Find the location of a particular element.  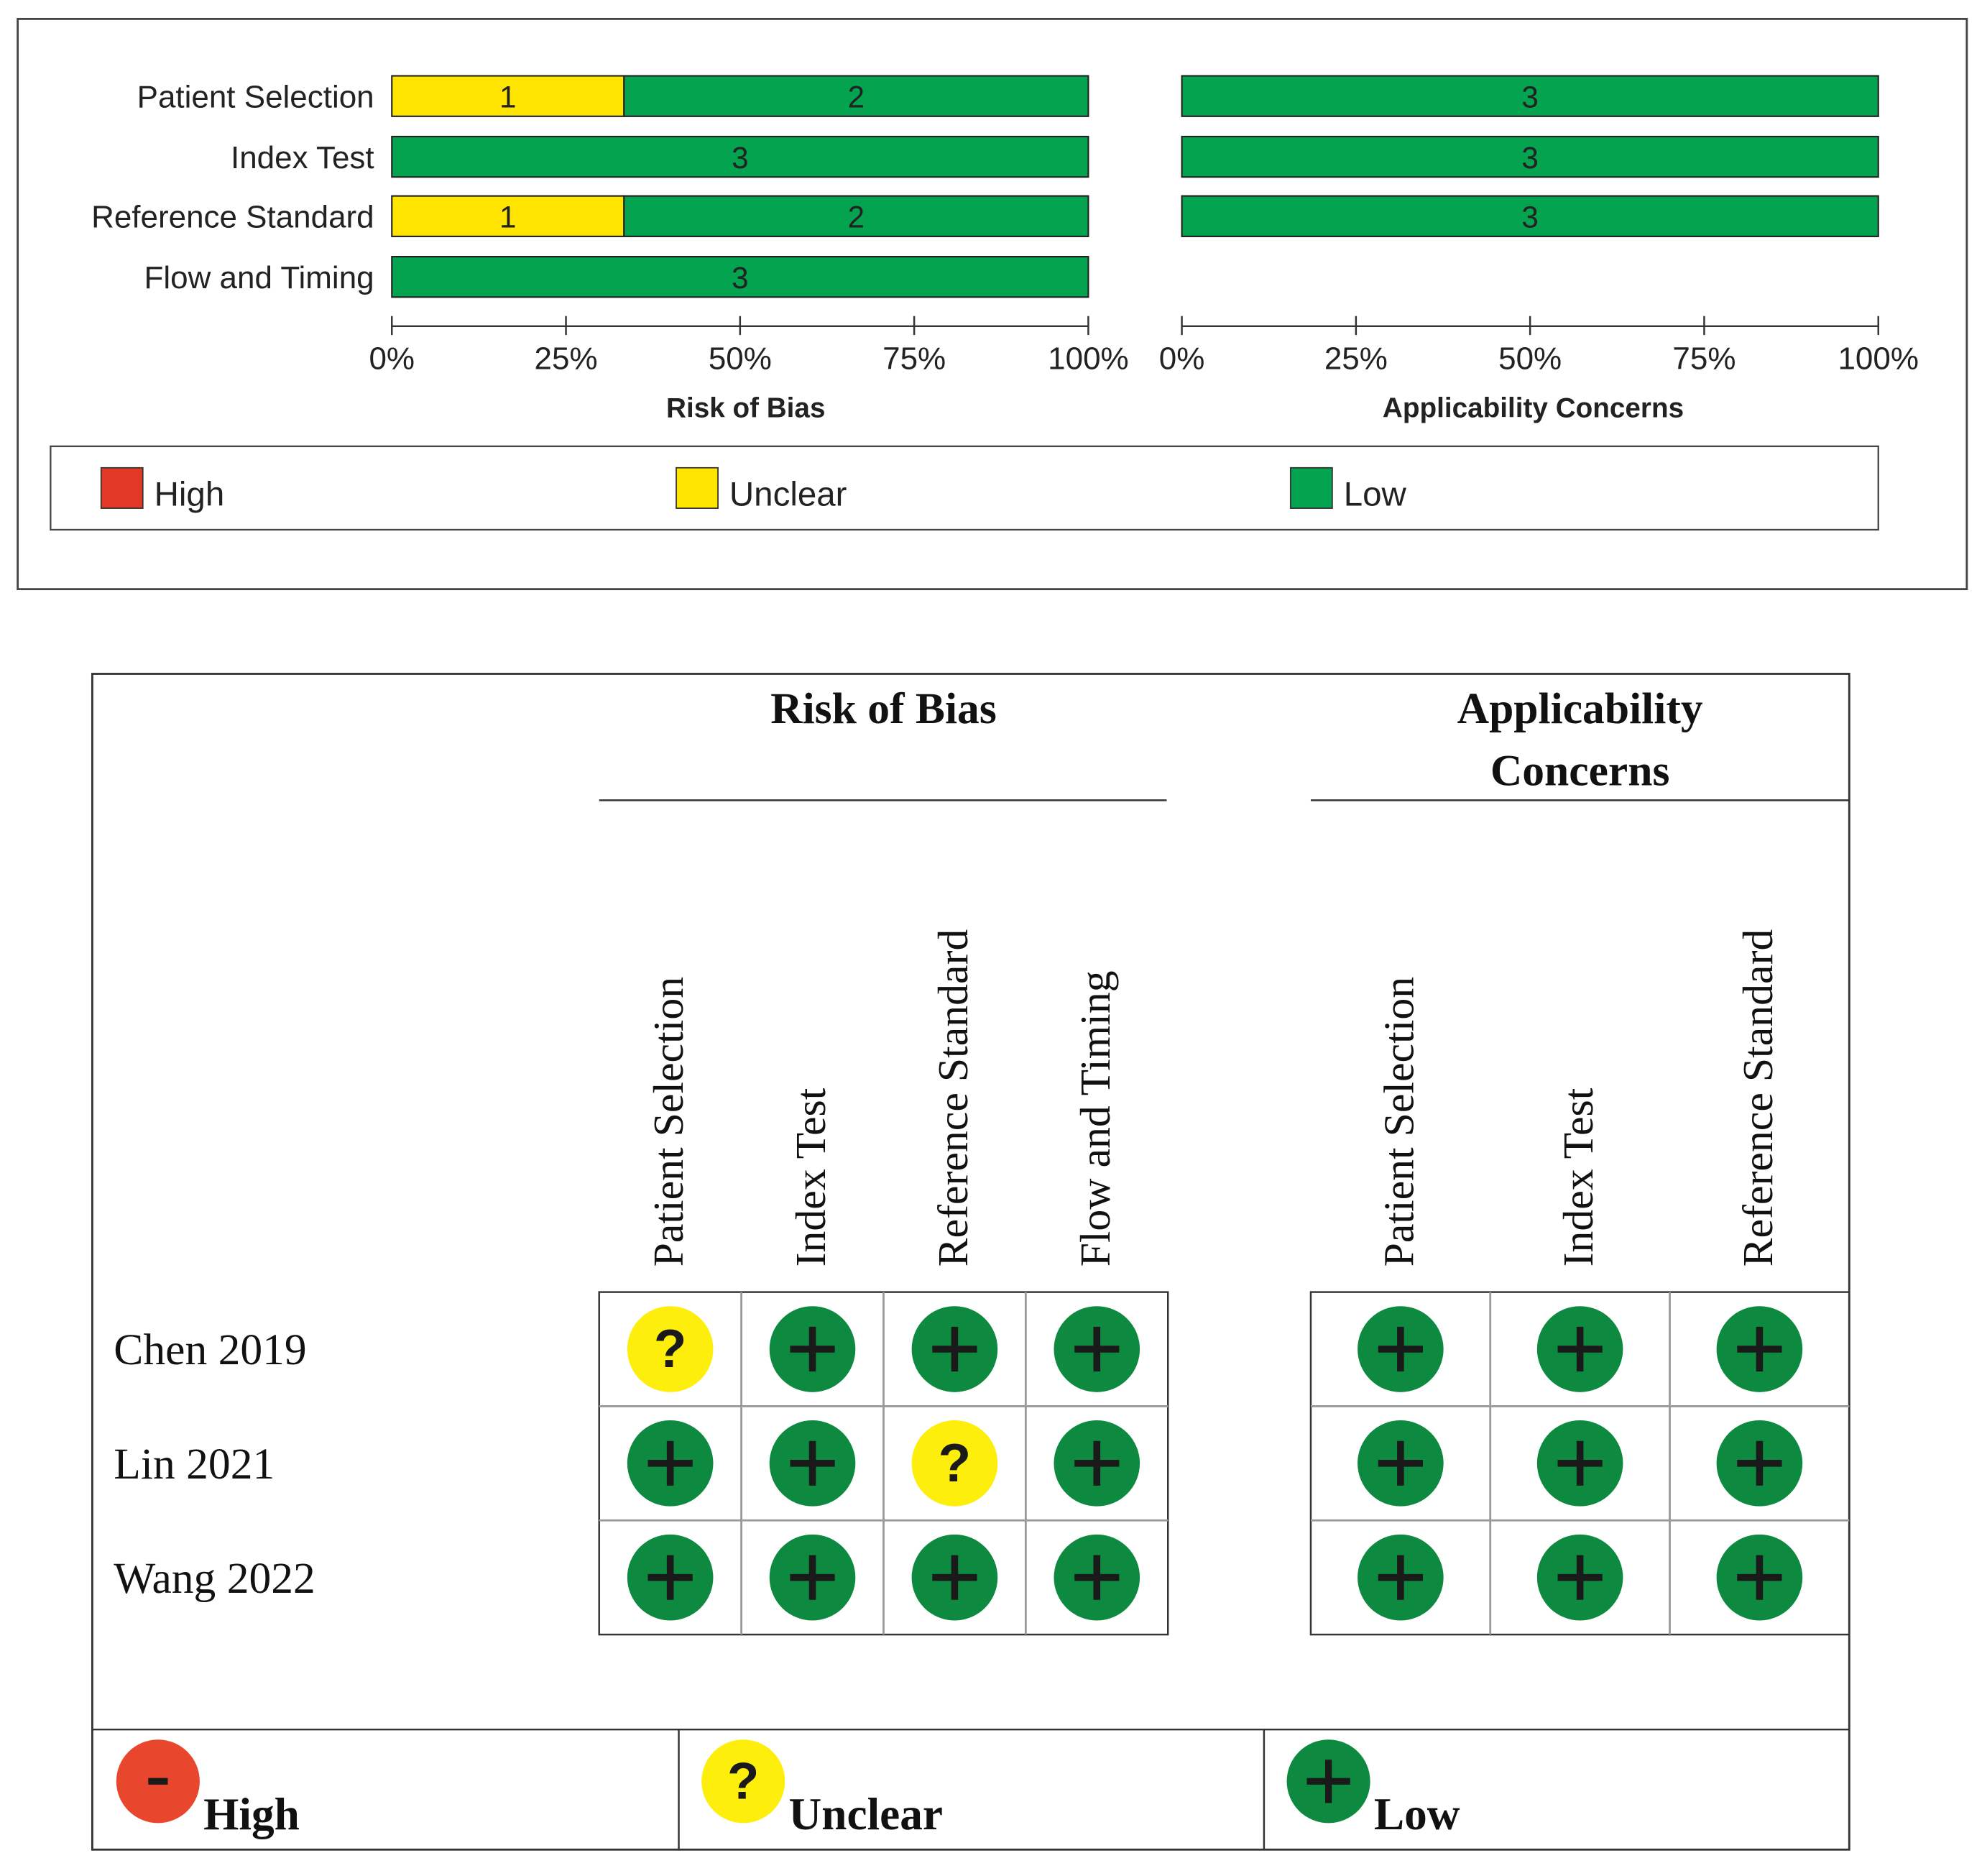

rob-x-tick-label: 50% is located at coordinates (740, 359).